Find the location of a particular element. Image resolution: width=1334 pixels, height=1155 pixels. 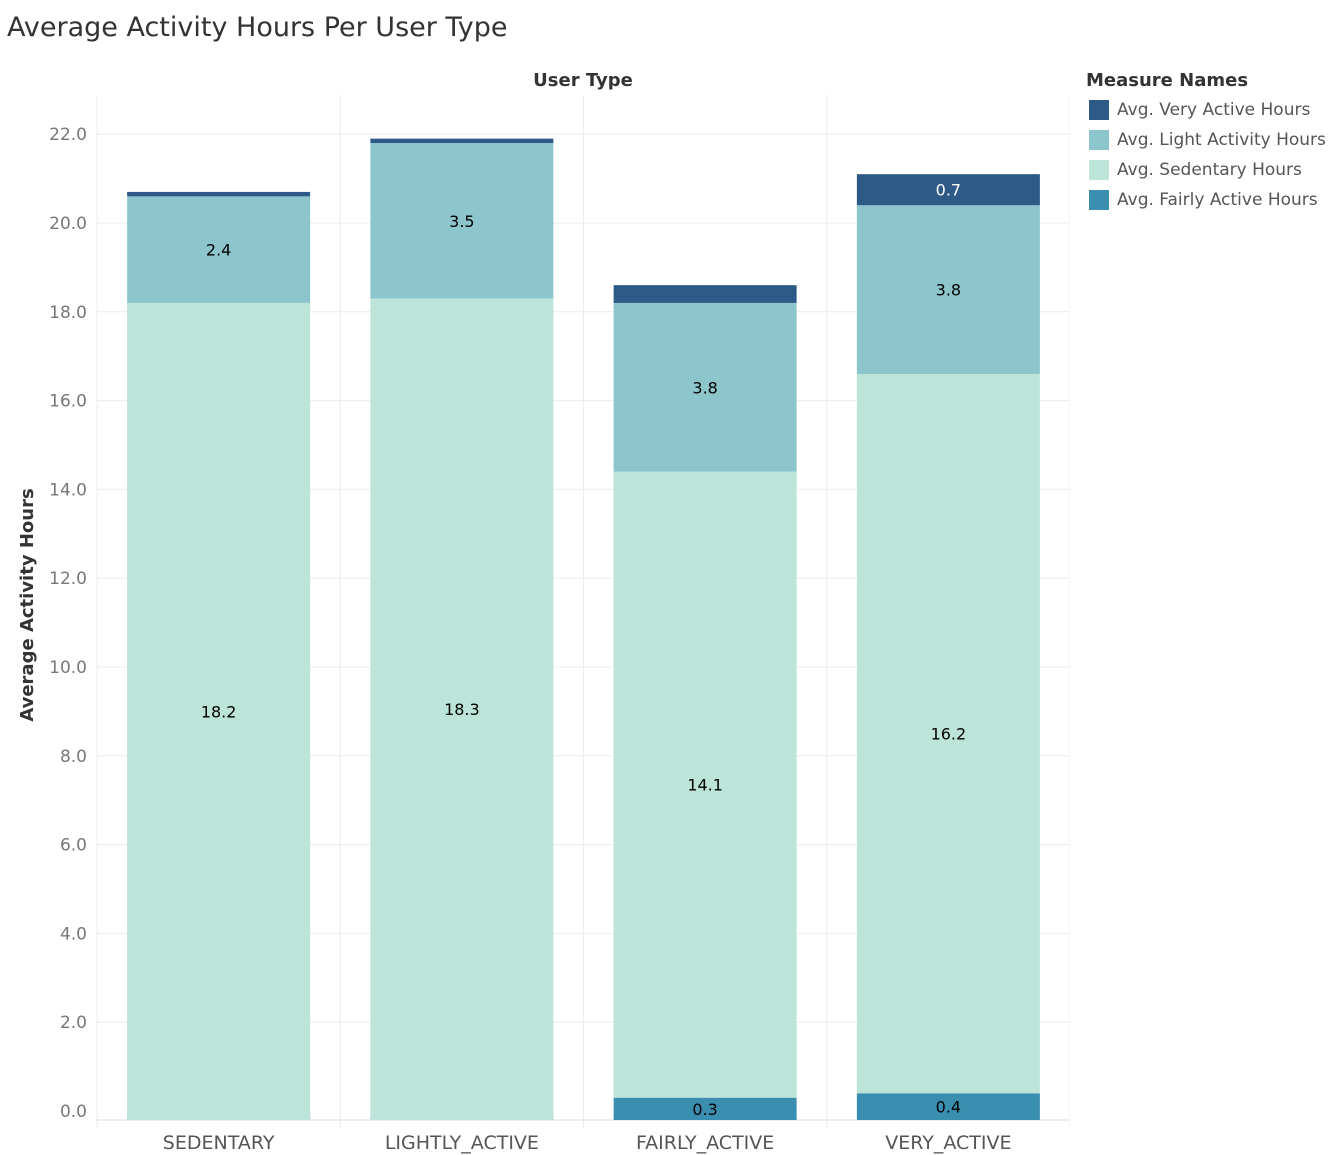

data-label: 2.4 is located at coordinates (218, 250).